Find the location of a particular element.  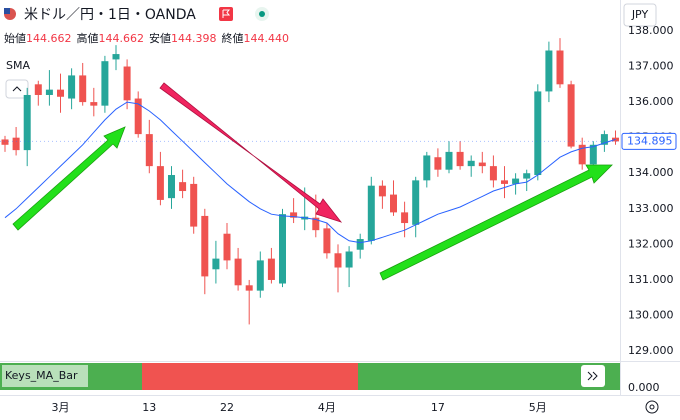

x-tick-label: 13 is located at coordinates (149, 407).